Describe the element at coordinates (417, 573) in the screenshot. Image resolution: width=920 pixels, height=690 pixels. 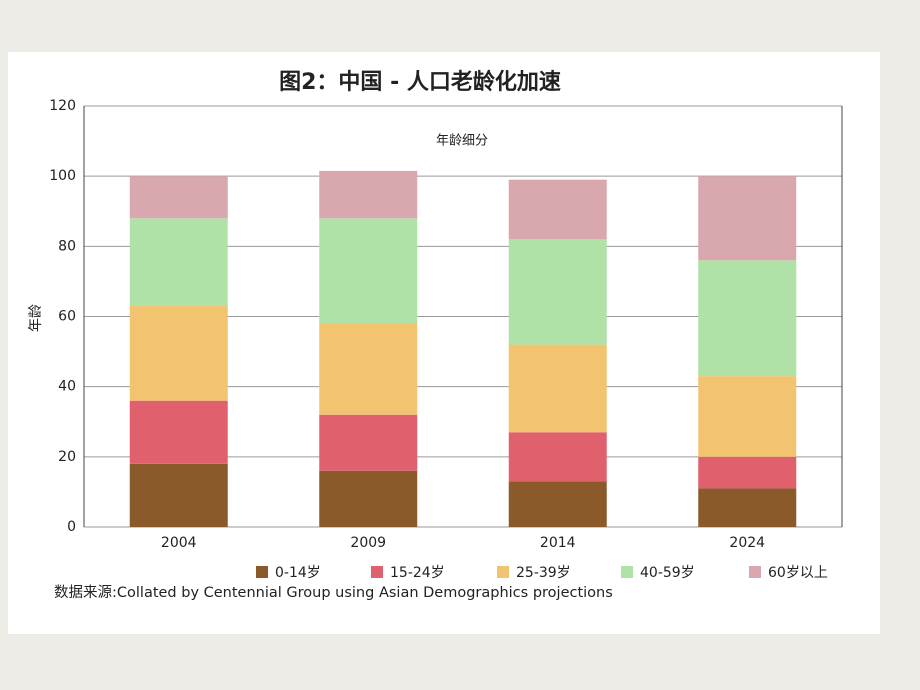
I see `legend-label: 15-24岁` at that location.